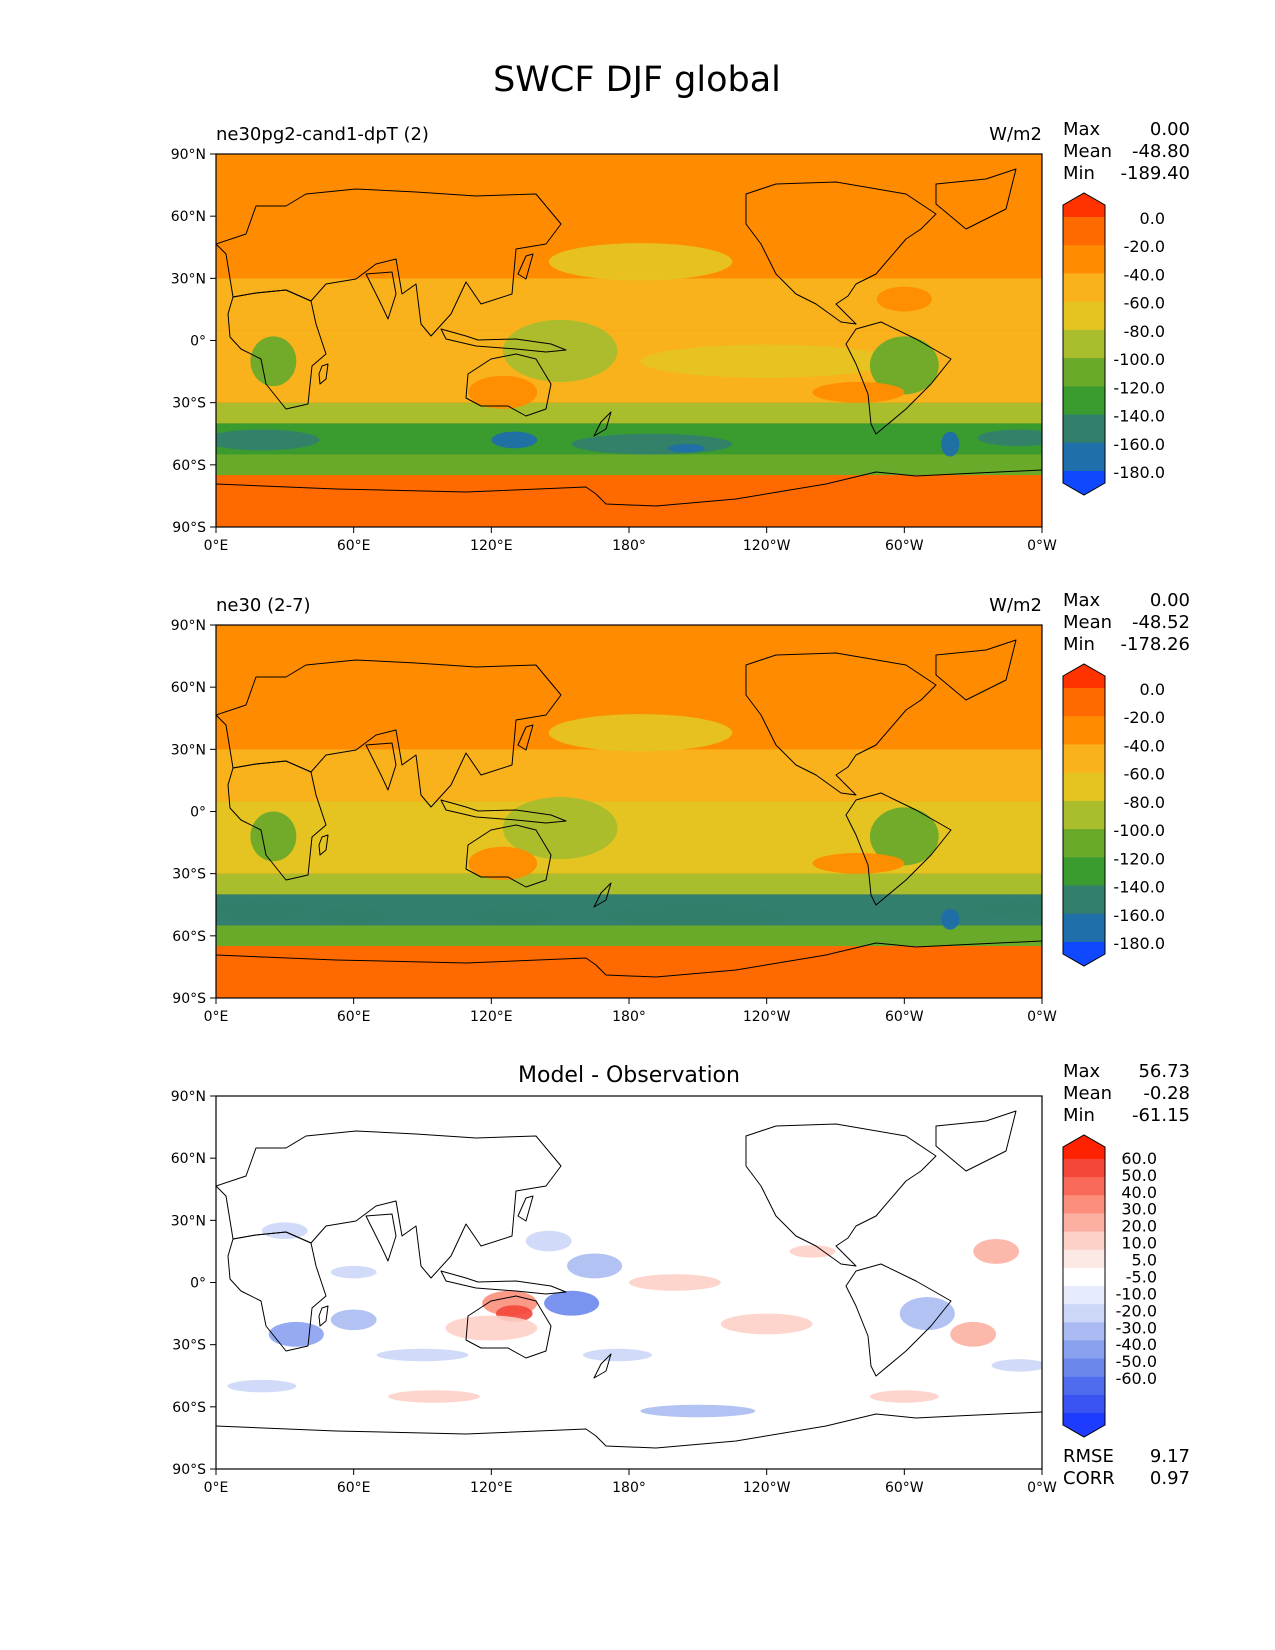  What do you see at coordinates (1170, 1456) in the screenshot?
I see `metric-rmse-value: 9.17` at bounding box center [1170, 1456].